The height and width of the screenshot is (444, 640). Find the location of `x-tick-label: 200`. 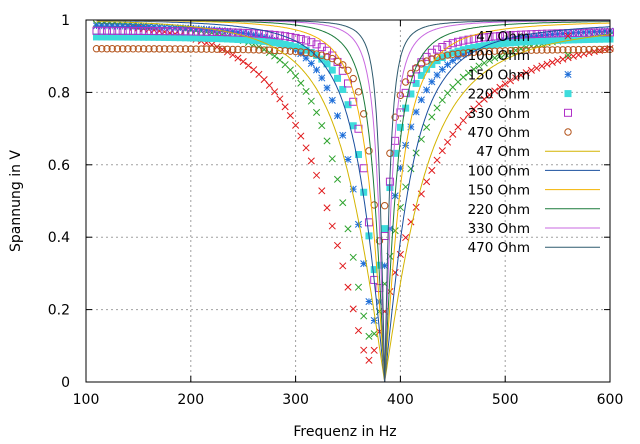

x-tick-label: 200 is located at coordinates (190, 400).